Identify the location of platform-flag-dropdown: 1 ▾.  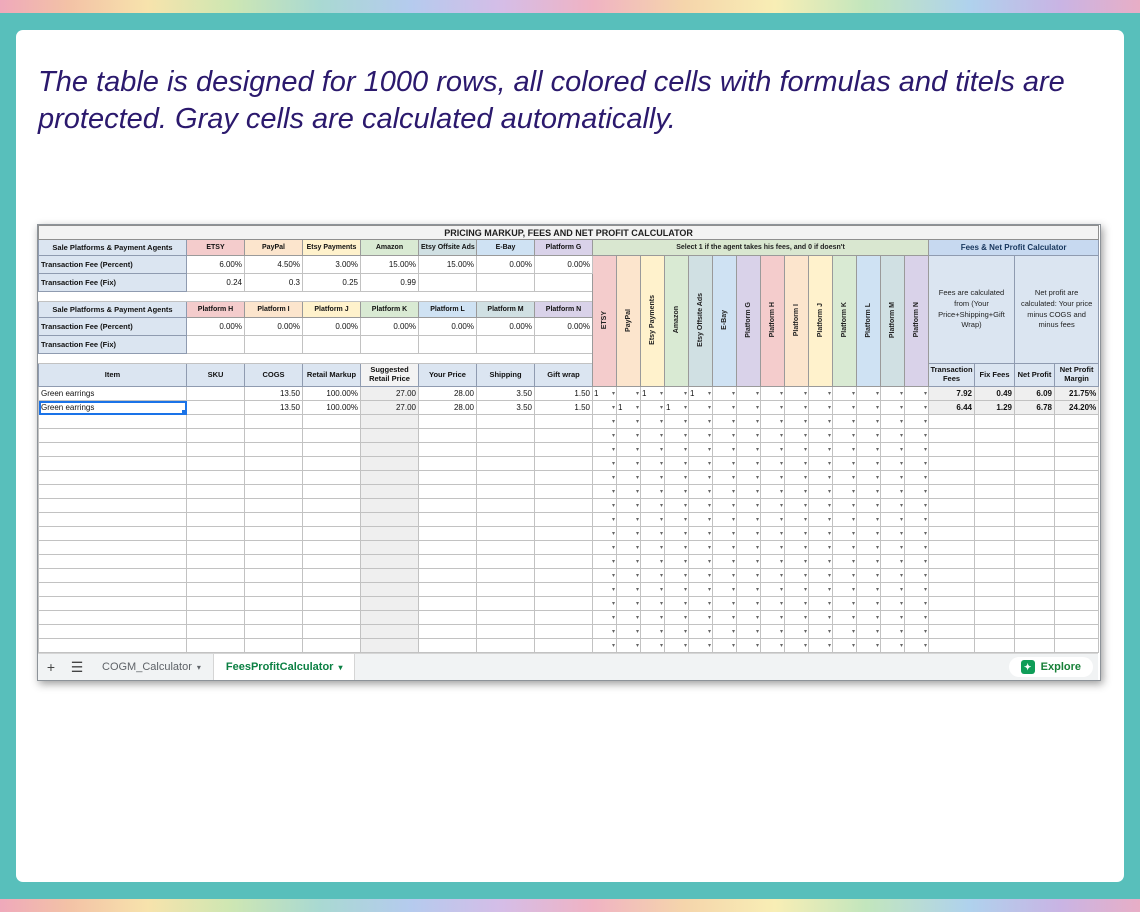
(652, 393).